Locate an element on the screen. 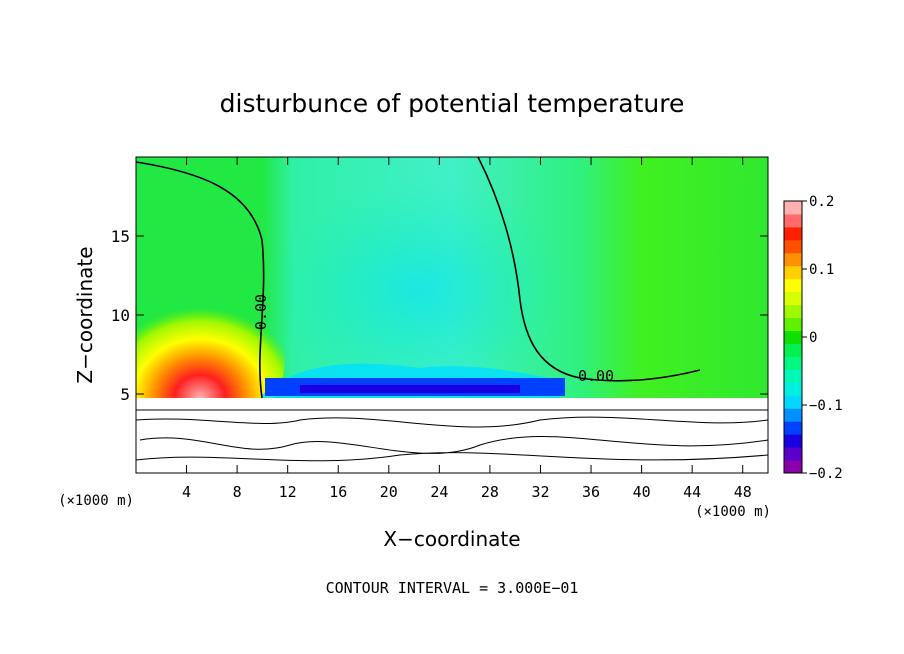 This screenshot has width=904, height=654. chart-title: disturbunce of potential temperature is located at coordinates (452, 103).